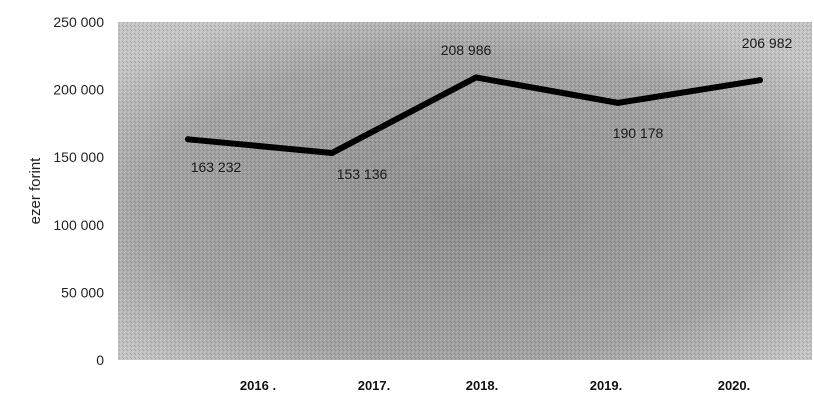 This screenshot has width=814, height=395. Describe the element at coordinates (100, 360) in the screenshot. I see `y-tick-label: 0` at that location.